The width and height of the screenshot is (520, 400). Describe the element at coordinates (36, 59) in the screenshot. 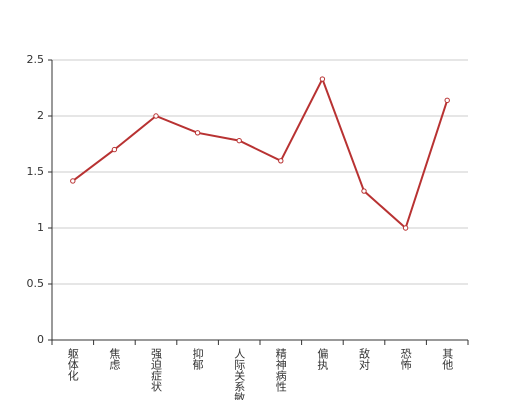

I see `y-tick-label: 2.5` at that location.